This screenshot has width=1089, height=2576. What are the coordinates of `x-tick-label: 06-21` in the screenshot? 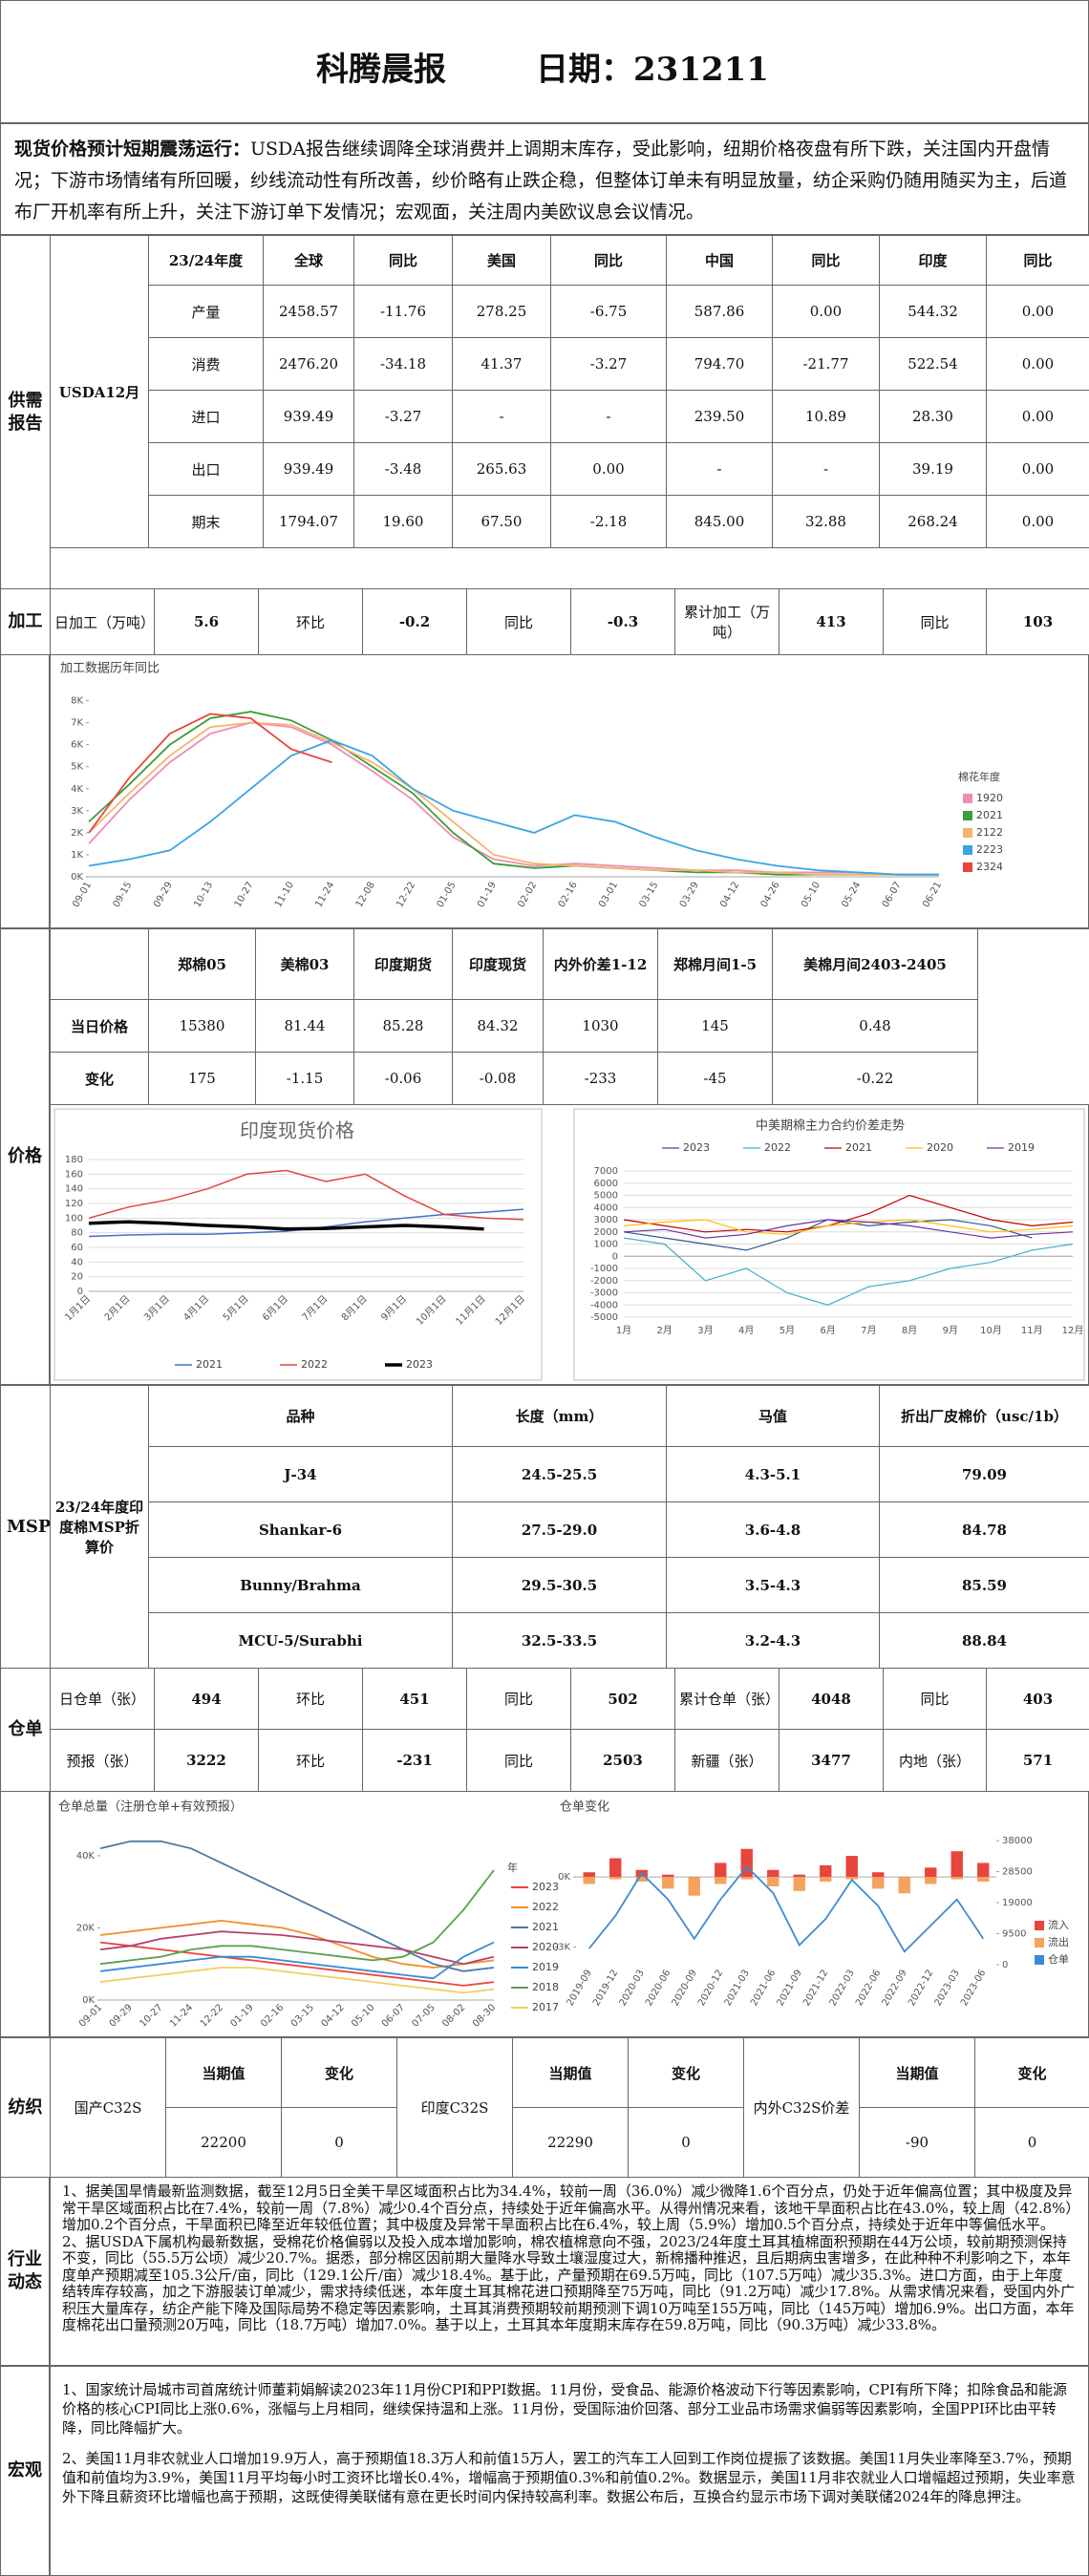 It's located at (932, 895).